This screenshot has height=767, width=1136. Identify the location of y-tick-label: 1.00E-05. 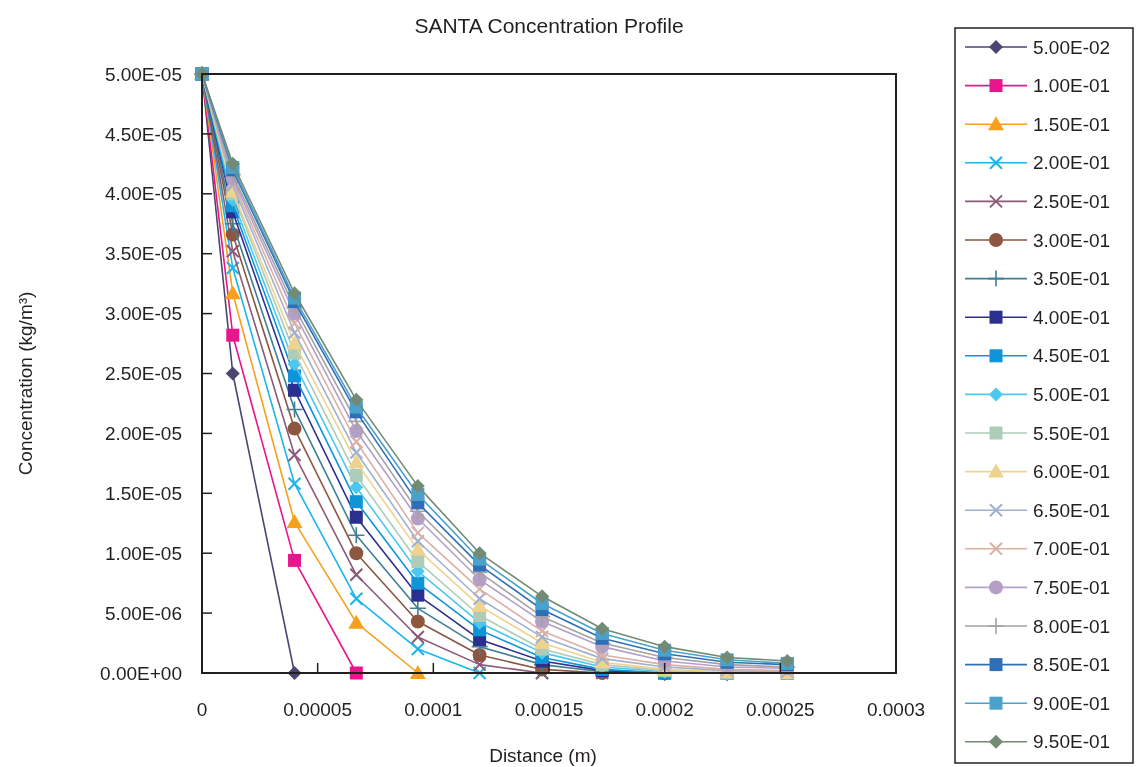
(143, 553).